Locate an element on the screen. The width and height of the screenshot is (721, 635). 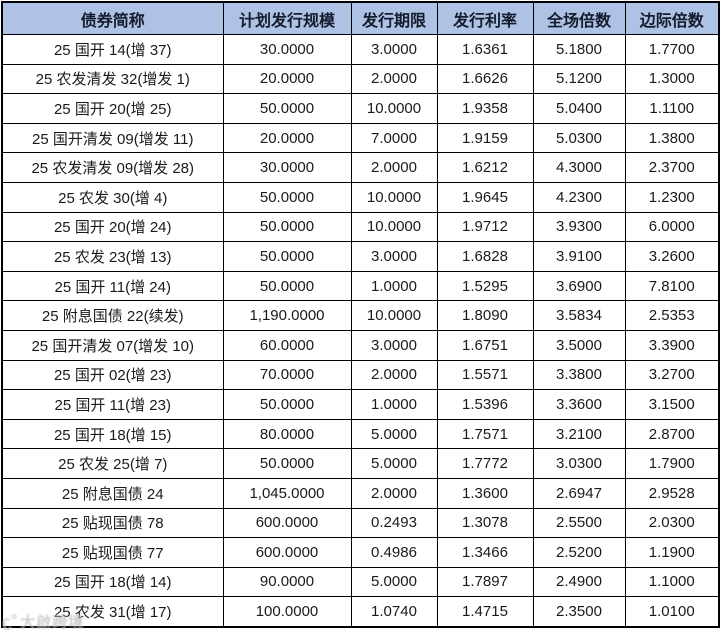
cell-planned-scale: 600.0000 is located at coordinates (287, 523).